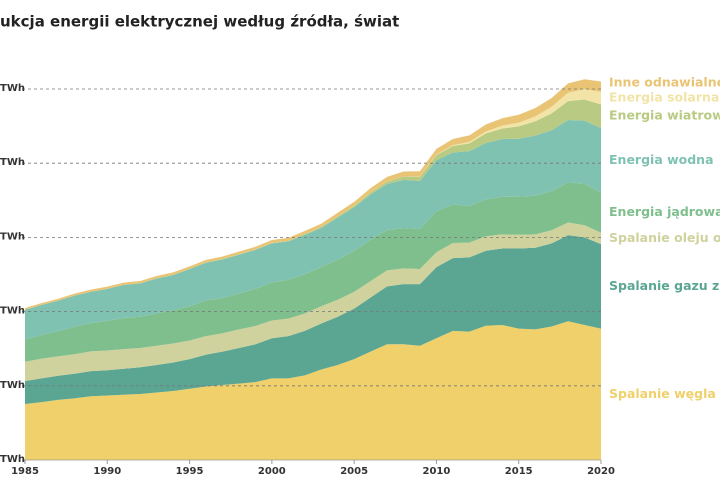  I want to click on x-tick-label: 1990, so click(107, 471).